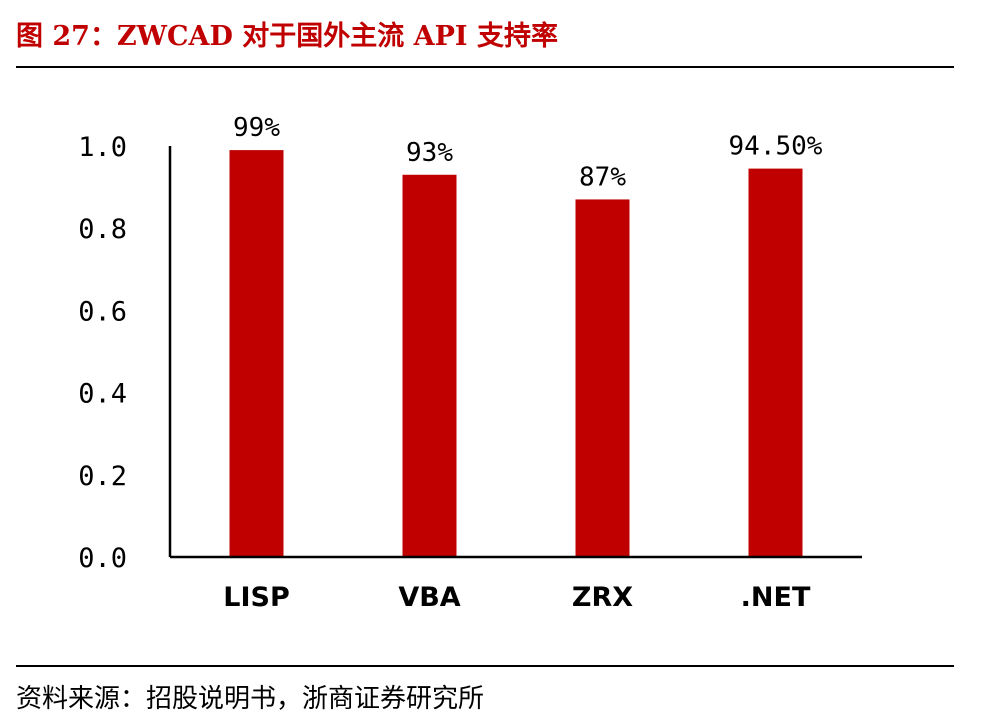 This screenshot has width=988, height=722. What do you see at coordinates (125, 353) in the screenshot?
I see `y-axis: 0.0 0.2 0.4 0.6 0.8 1.0` at bounding box center [125, 353].